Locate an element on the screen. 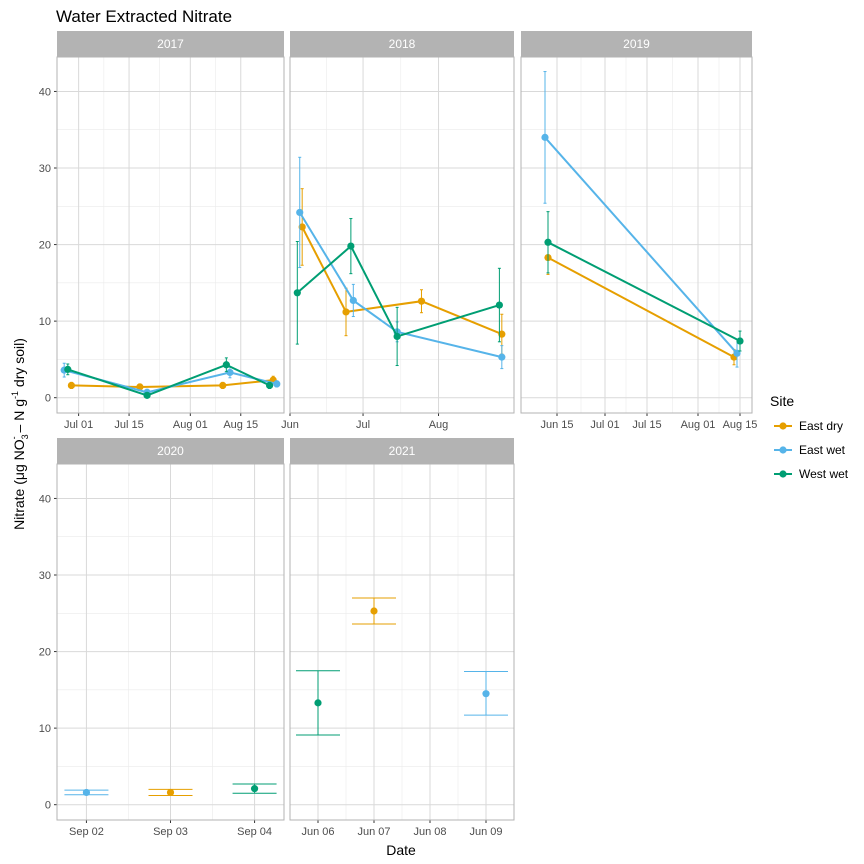  legend-title: Site is located at coordinates (782, 401).